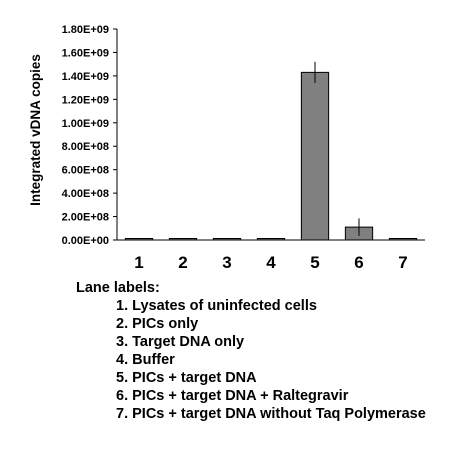 This screenshot has width=474, height=450. What do you see at coordinates (182, 262) in the screenshot?
I see `x-tick-label: 2` at bounding box center [182, 262].